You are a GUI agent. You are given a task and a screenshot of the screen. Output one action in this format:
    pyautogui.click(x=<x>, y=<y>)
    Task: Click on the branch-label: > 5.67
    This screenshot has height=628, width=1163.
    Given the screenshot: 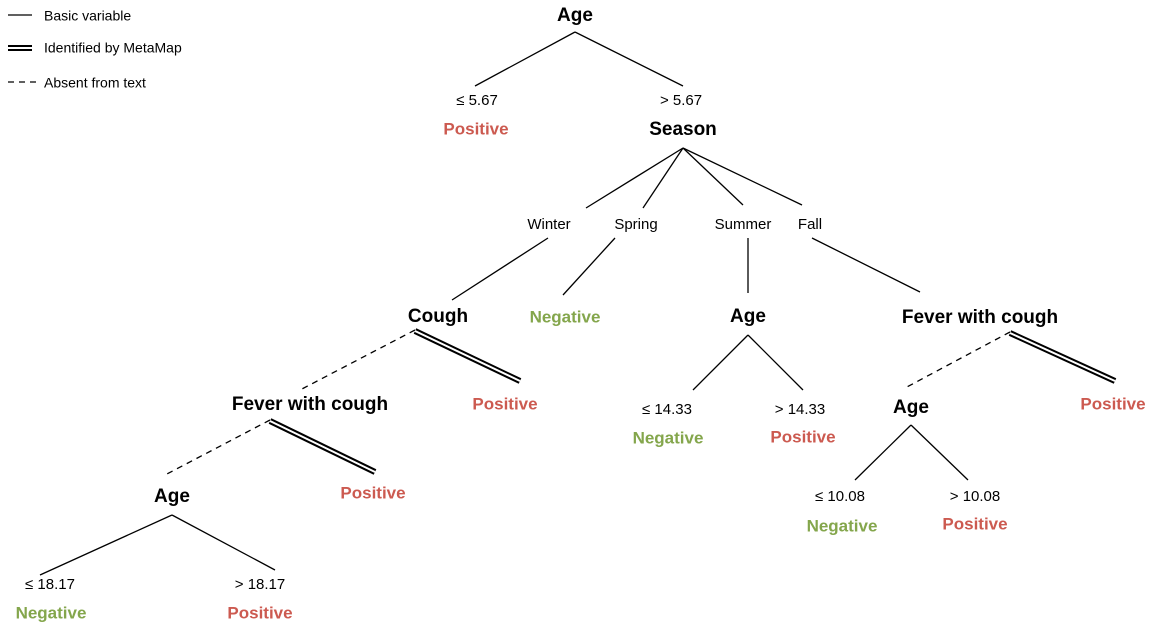 What is the action you would take?
    pyautogui.click(x=681, y=100)
    